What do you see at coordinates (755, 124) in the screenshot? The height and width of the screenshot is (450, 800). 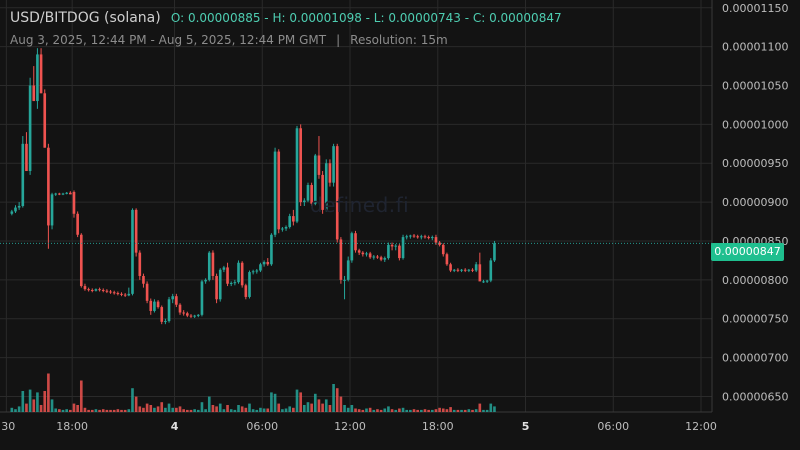 I see `y-tick-label: 0.00001000` at bounding box center [755, 124].